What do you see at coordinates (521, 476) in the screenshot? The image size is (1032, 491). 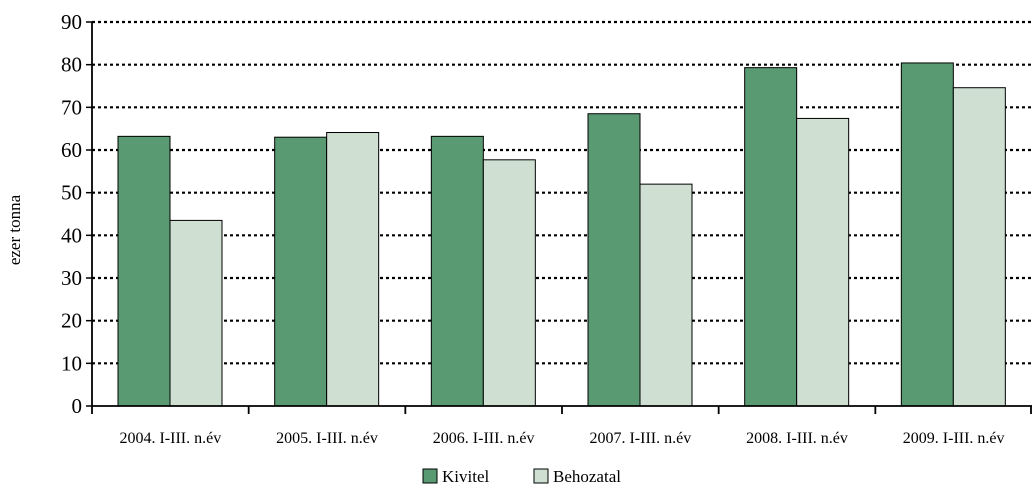 I see `legend: Kivitel Behozatal` at bounding box center [521, 476].